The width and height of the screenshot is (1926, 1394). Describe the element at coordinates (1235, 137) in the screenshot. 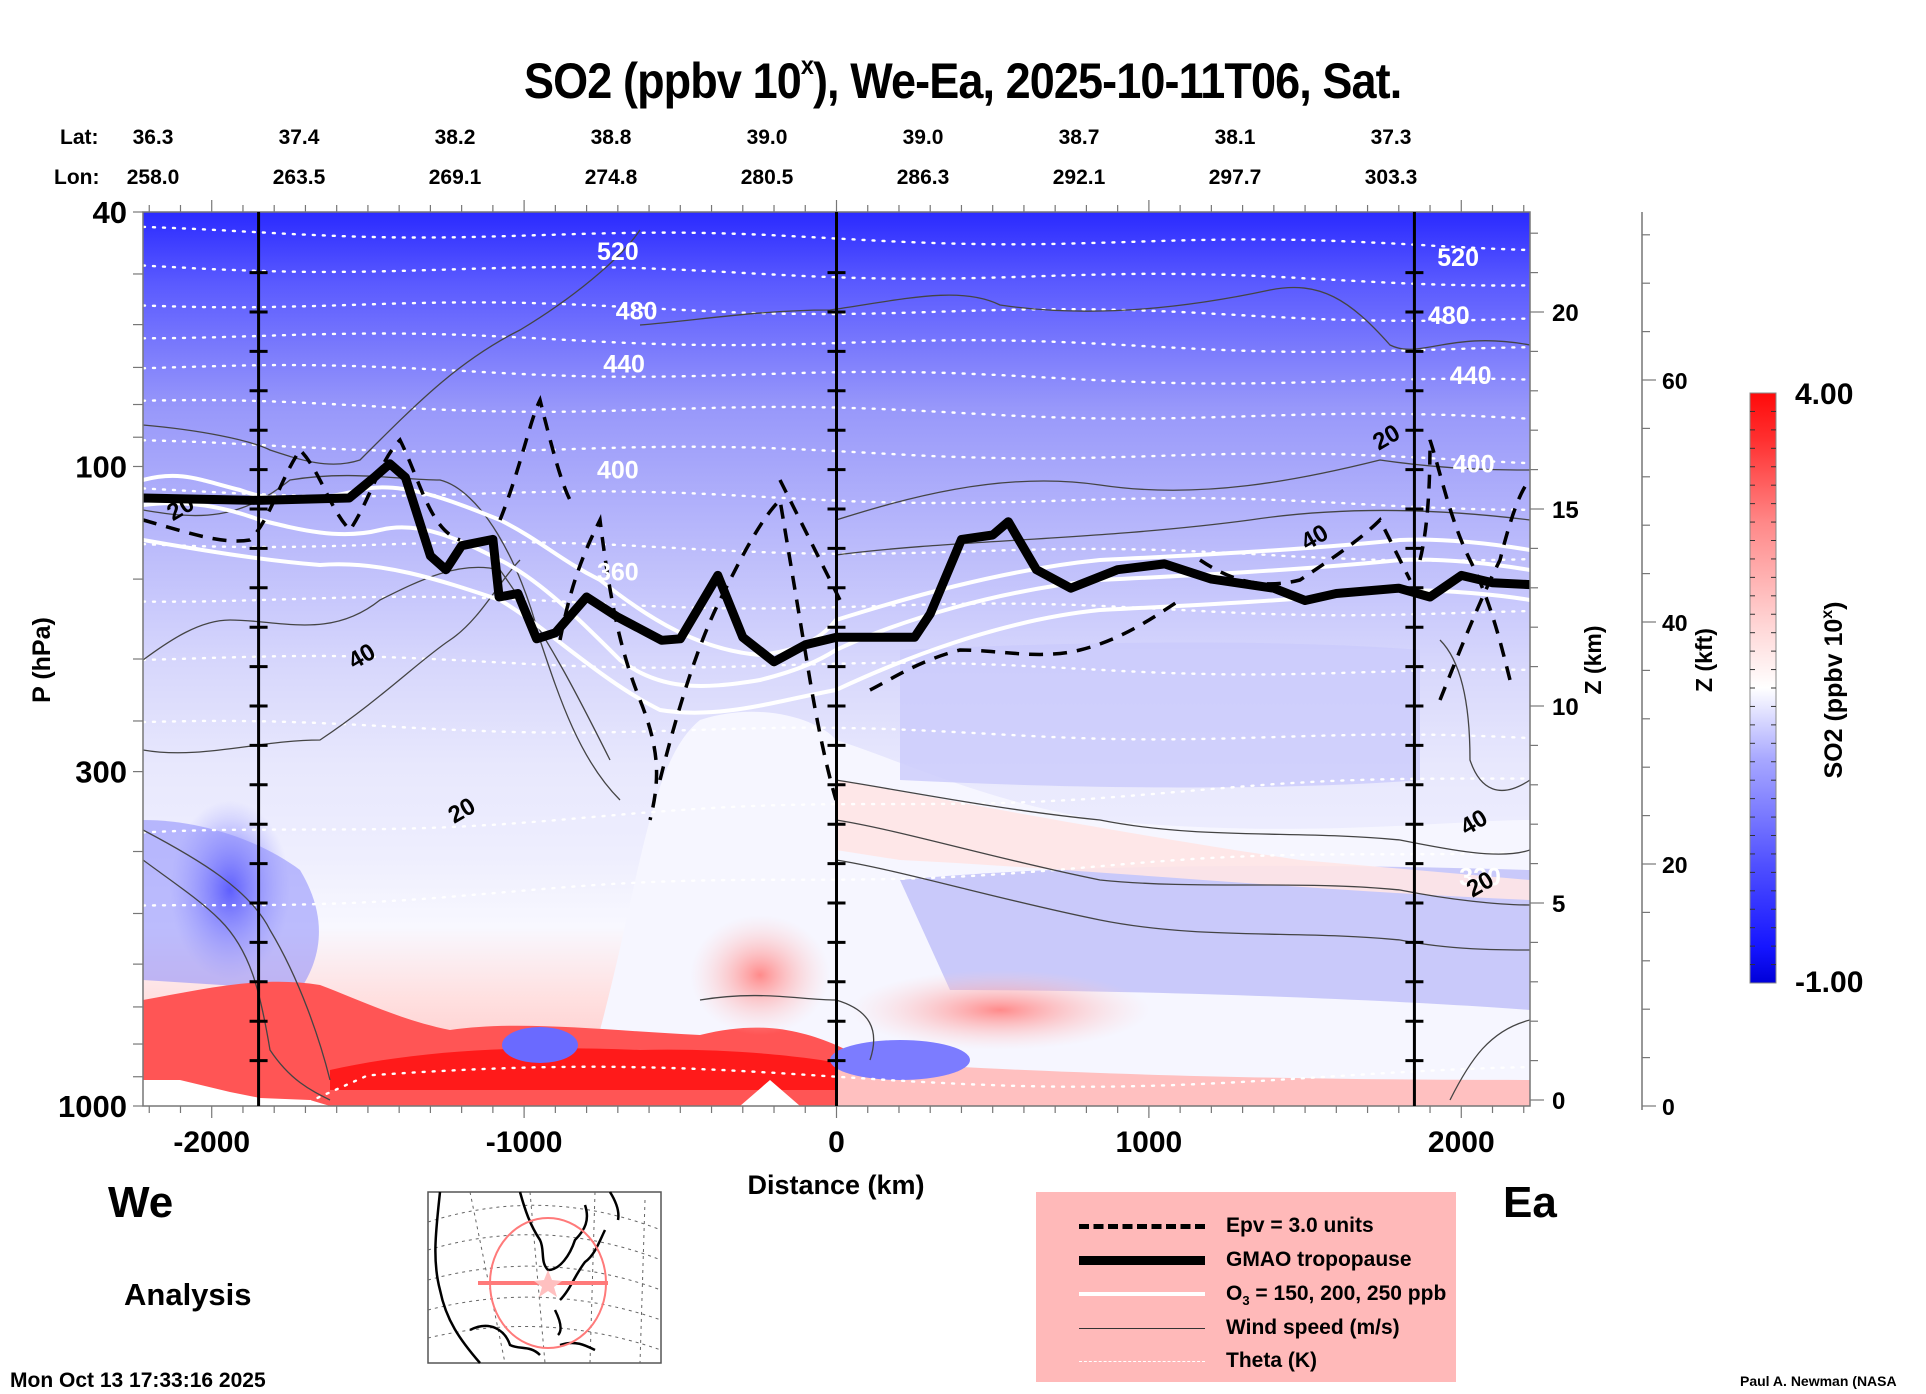

I see `lat-value: 38.1` at that location.